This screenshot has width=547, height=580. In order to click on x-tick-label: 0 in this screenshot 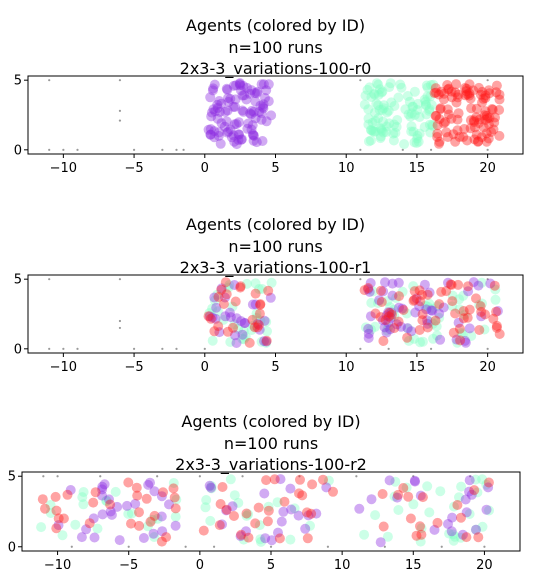, I will do `click(205, 367)`.